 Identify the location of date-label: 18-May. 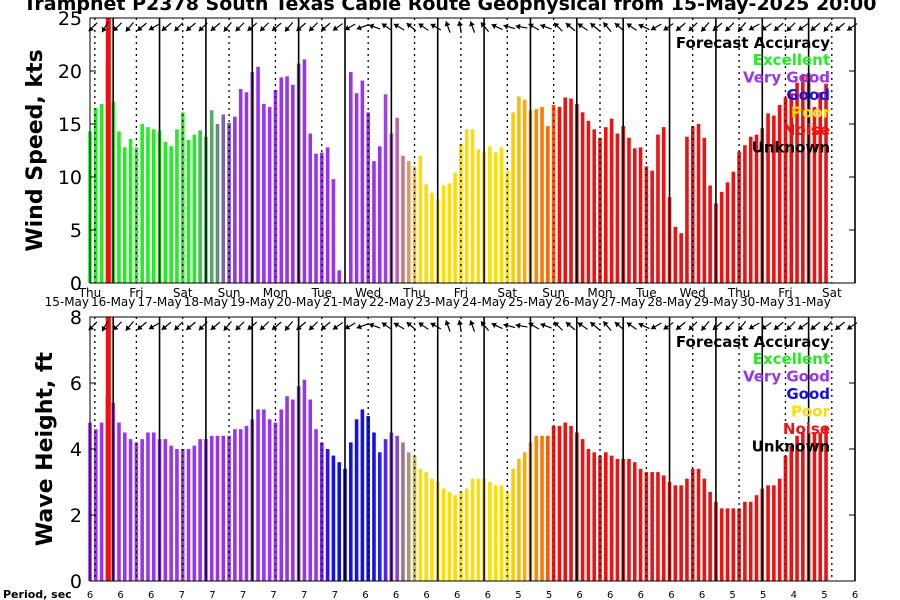
(206, 302).